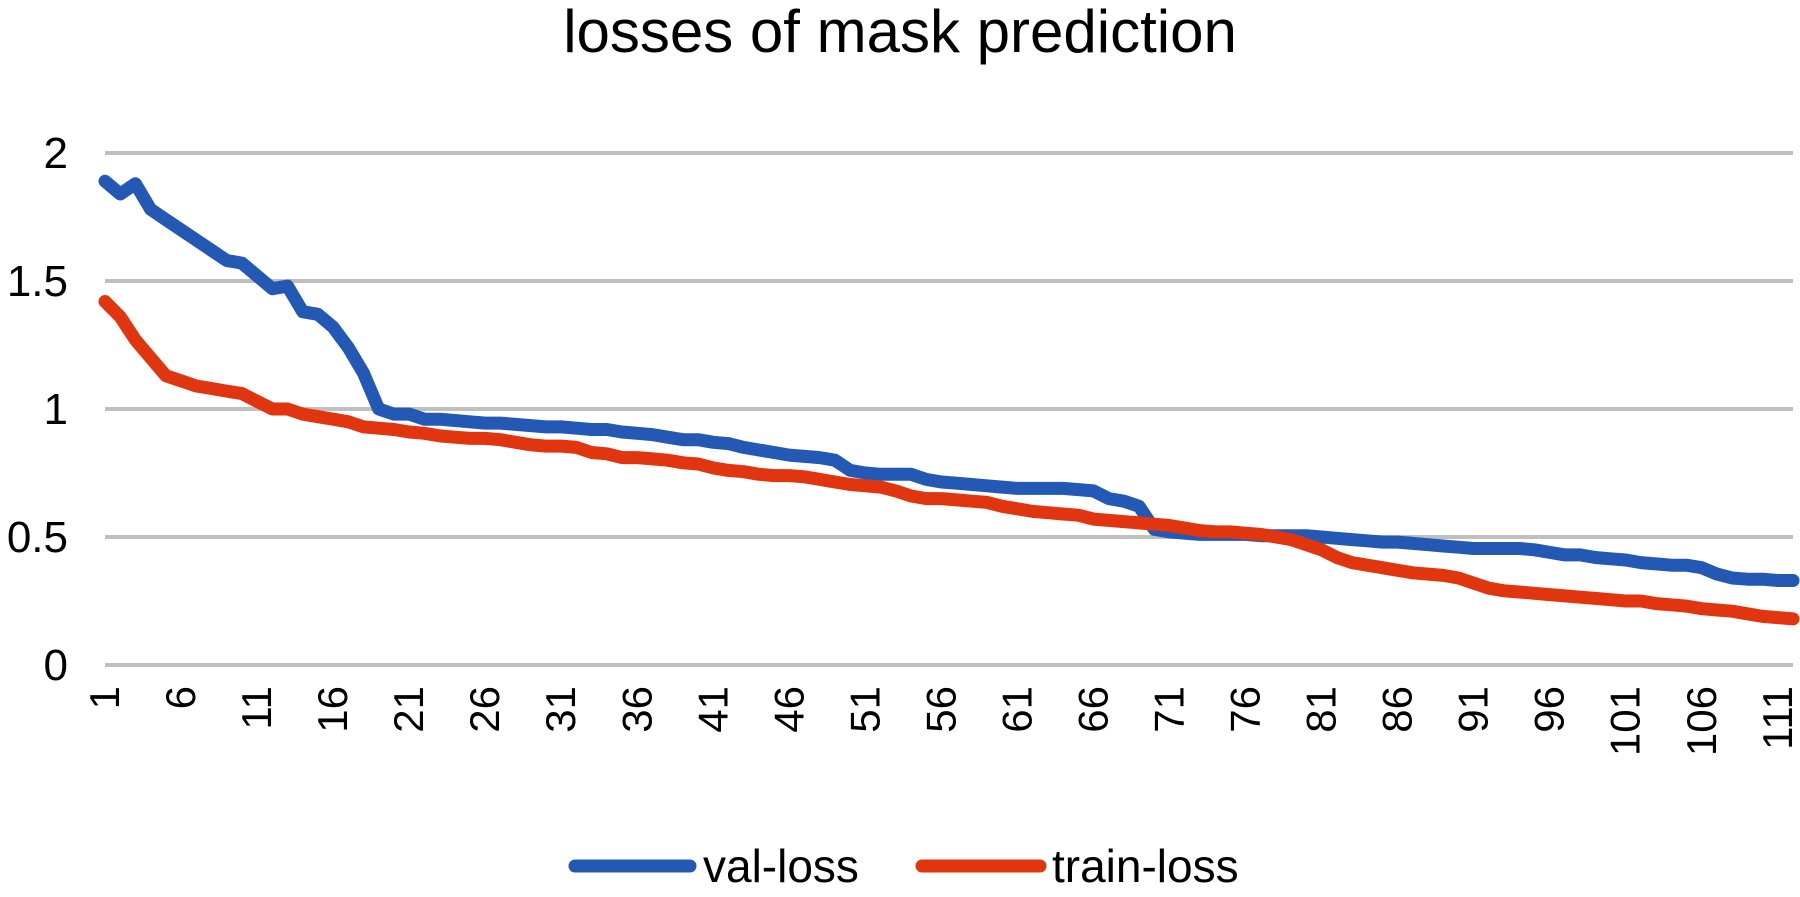 Image resolution: width=1800 pixels, height=897 pixels. Describe the element at coordinates (408, 709) in the screenshot. I see `x-tick-label: 21` at that location.